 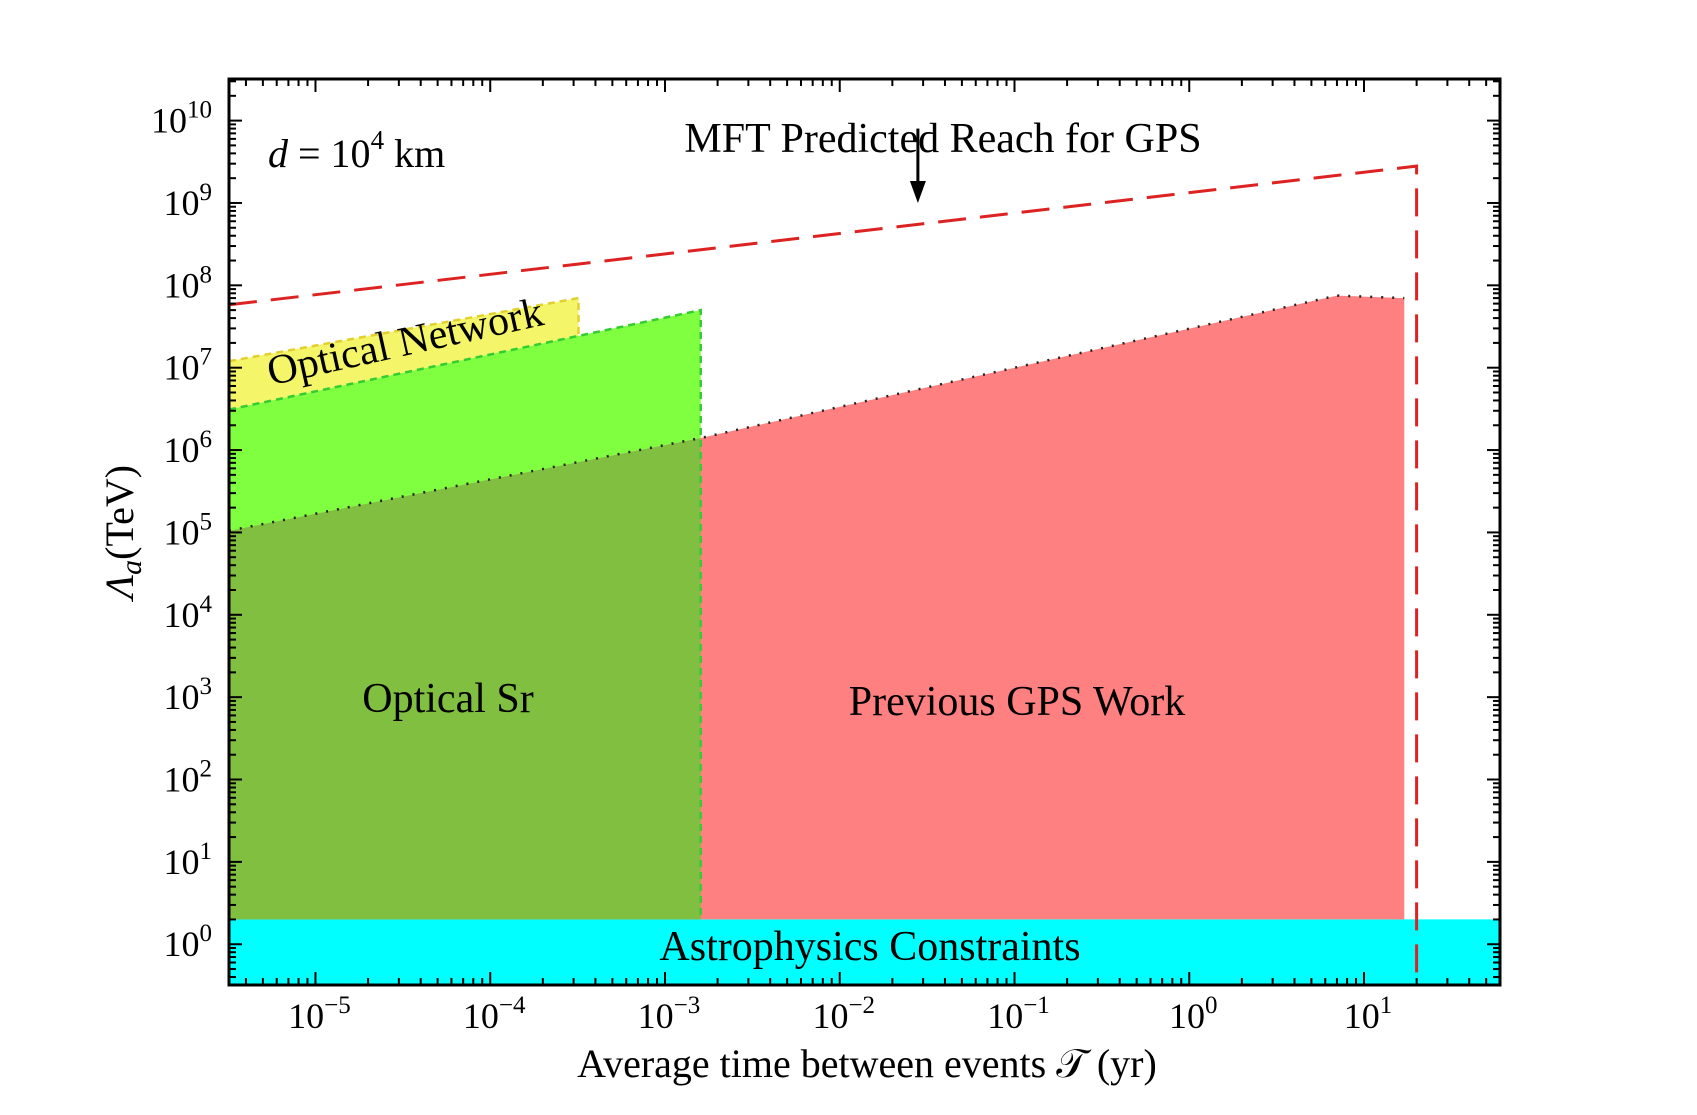 What do you see at coordinates (404, 433) in the screenshot?
I see `optical-network-overlap-region` at bounding box center [404, 433].